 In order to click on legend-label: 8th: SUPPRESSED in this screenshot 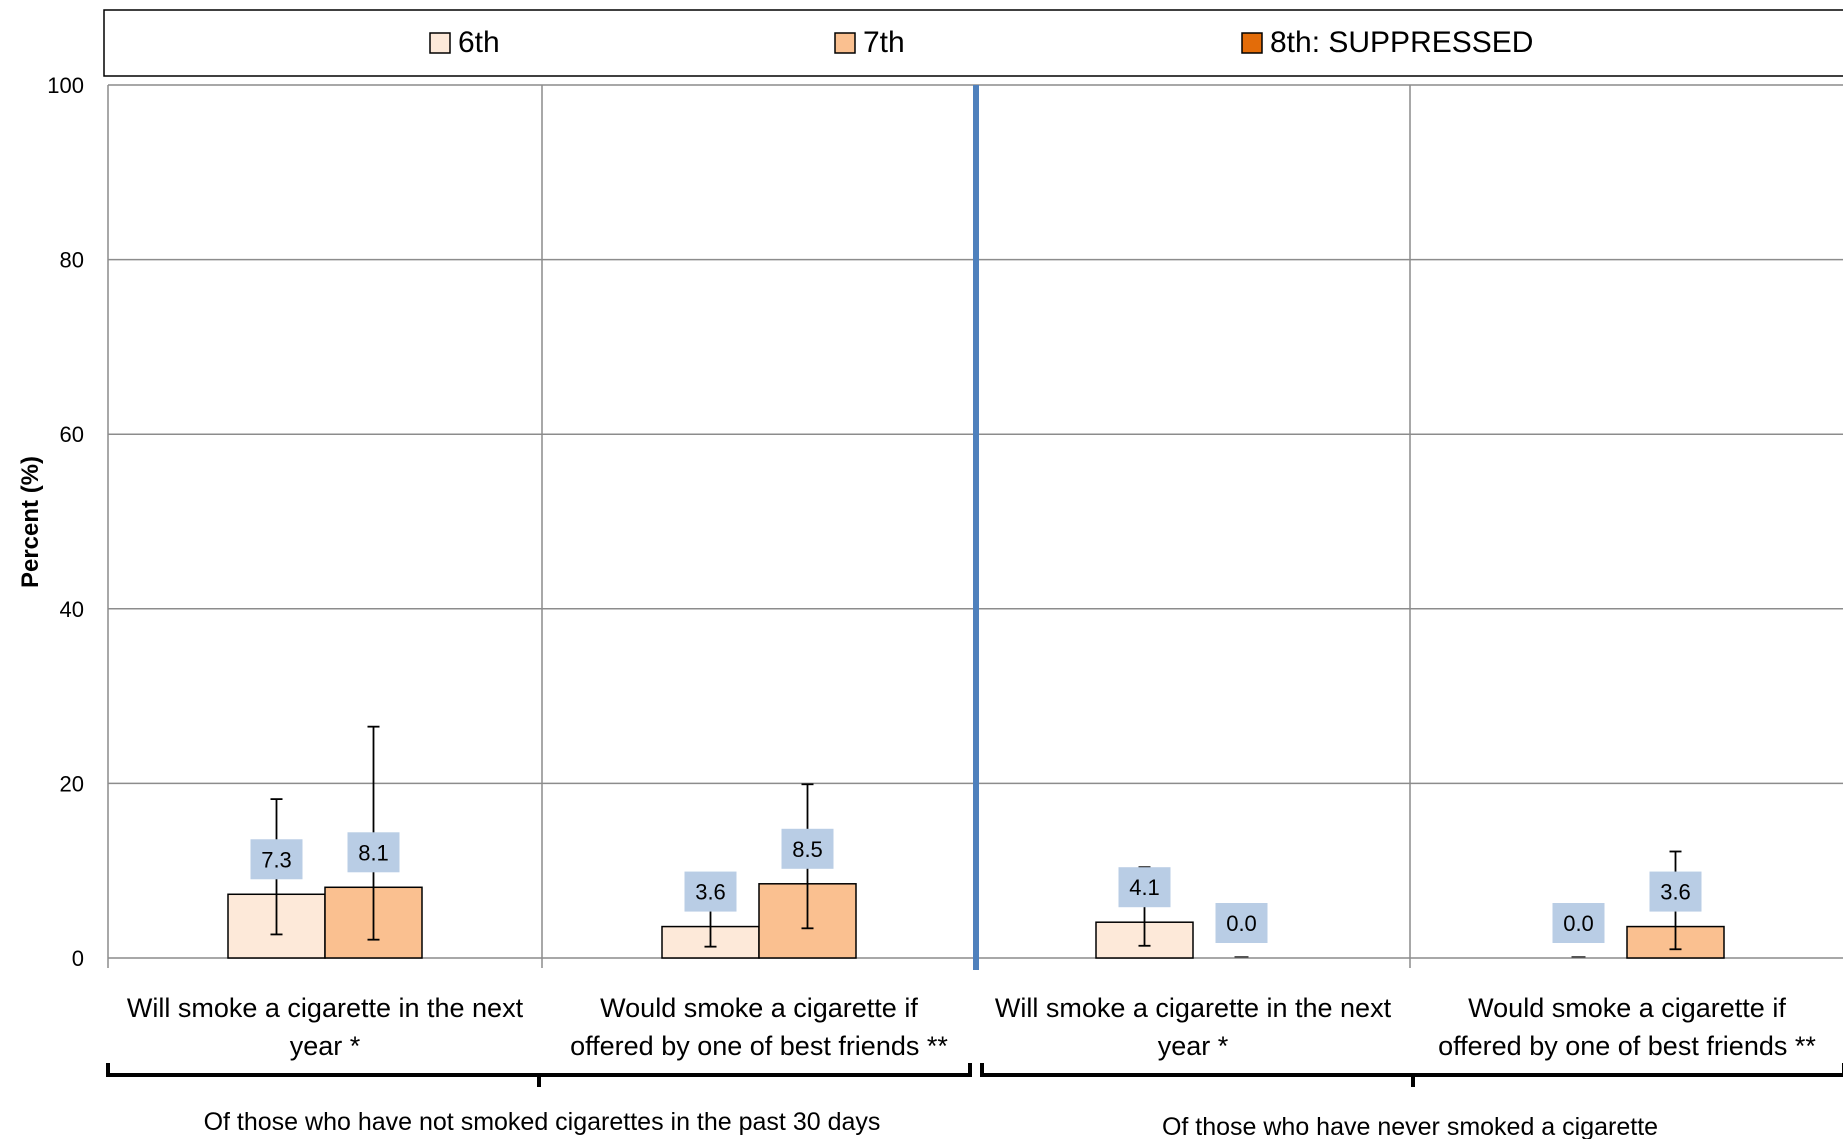, I will do `click(1401, 42)`.